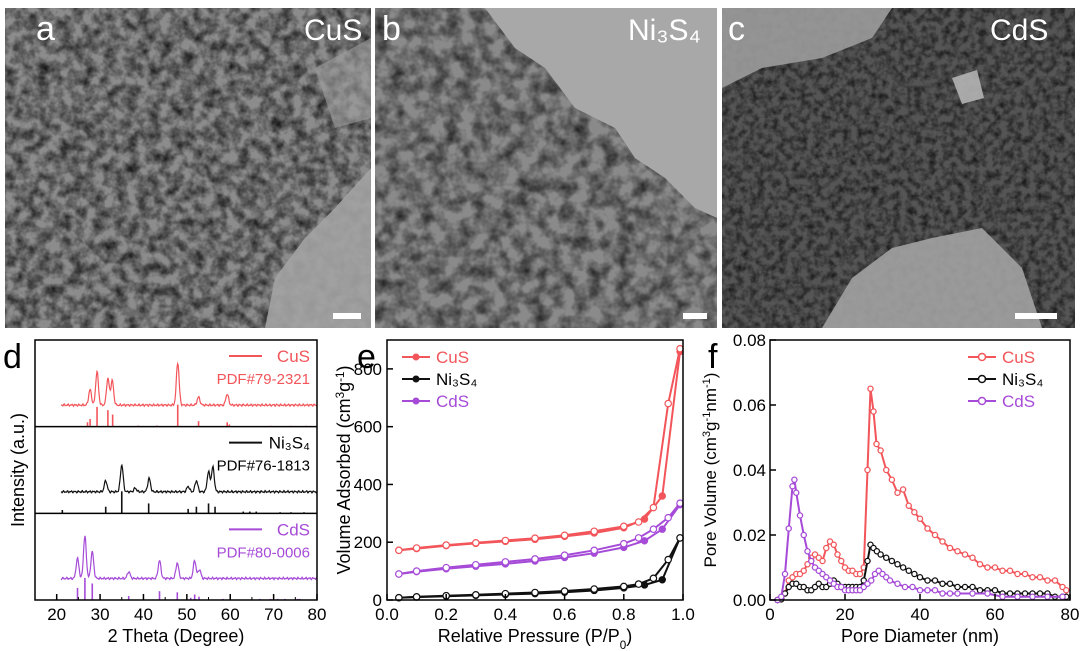  I want to click on pore-legend-label-0: CuS, so click(1018, 357).